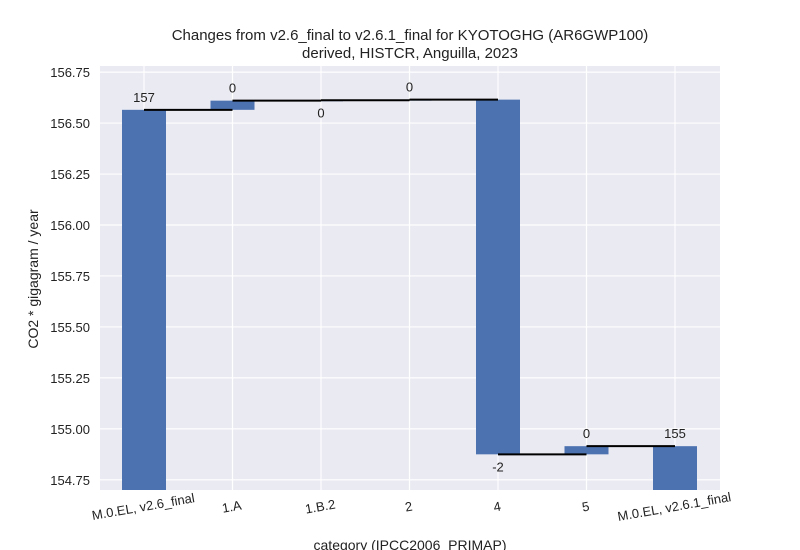 This screenshot has width=800, height=550. What do you see at coordinates (232, 506) in the screenshot?
I see `x-tick-label: 1.A` at bounding box center [232, 506].